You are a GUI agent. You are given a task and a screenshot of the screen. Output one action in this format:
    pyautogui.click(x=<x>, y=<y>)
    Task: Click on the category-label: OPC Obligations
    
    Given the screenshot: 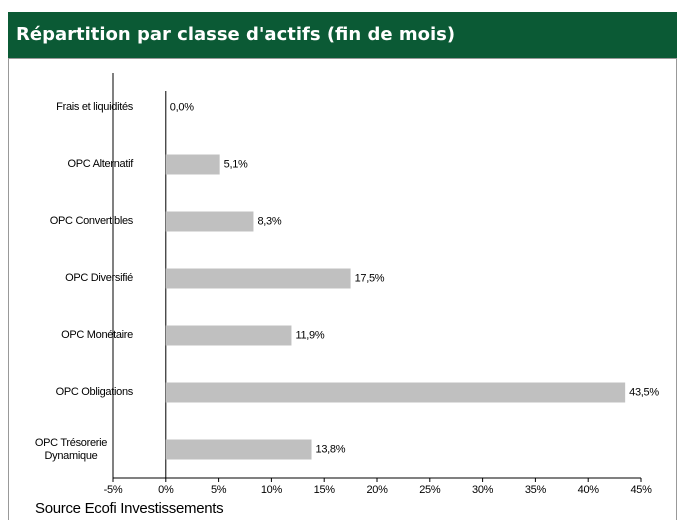 What is the action you would take?
    pyautogui.click(x=71, y=393)
    